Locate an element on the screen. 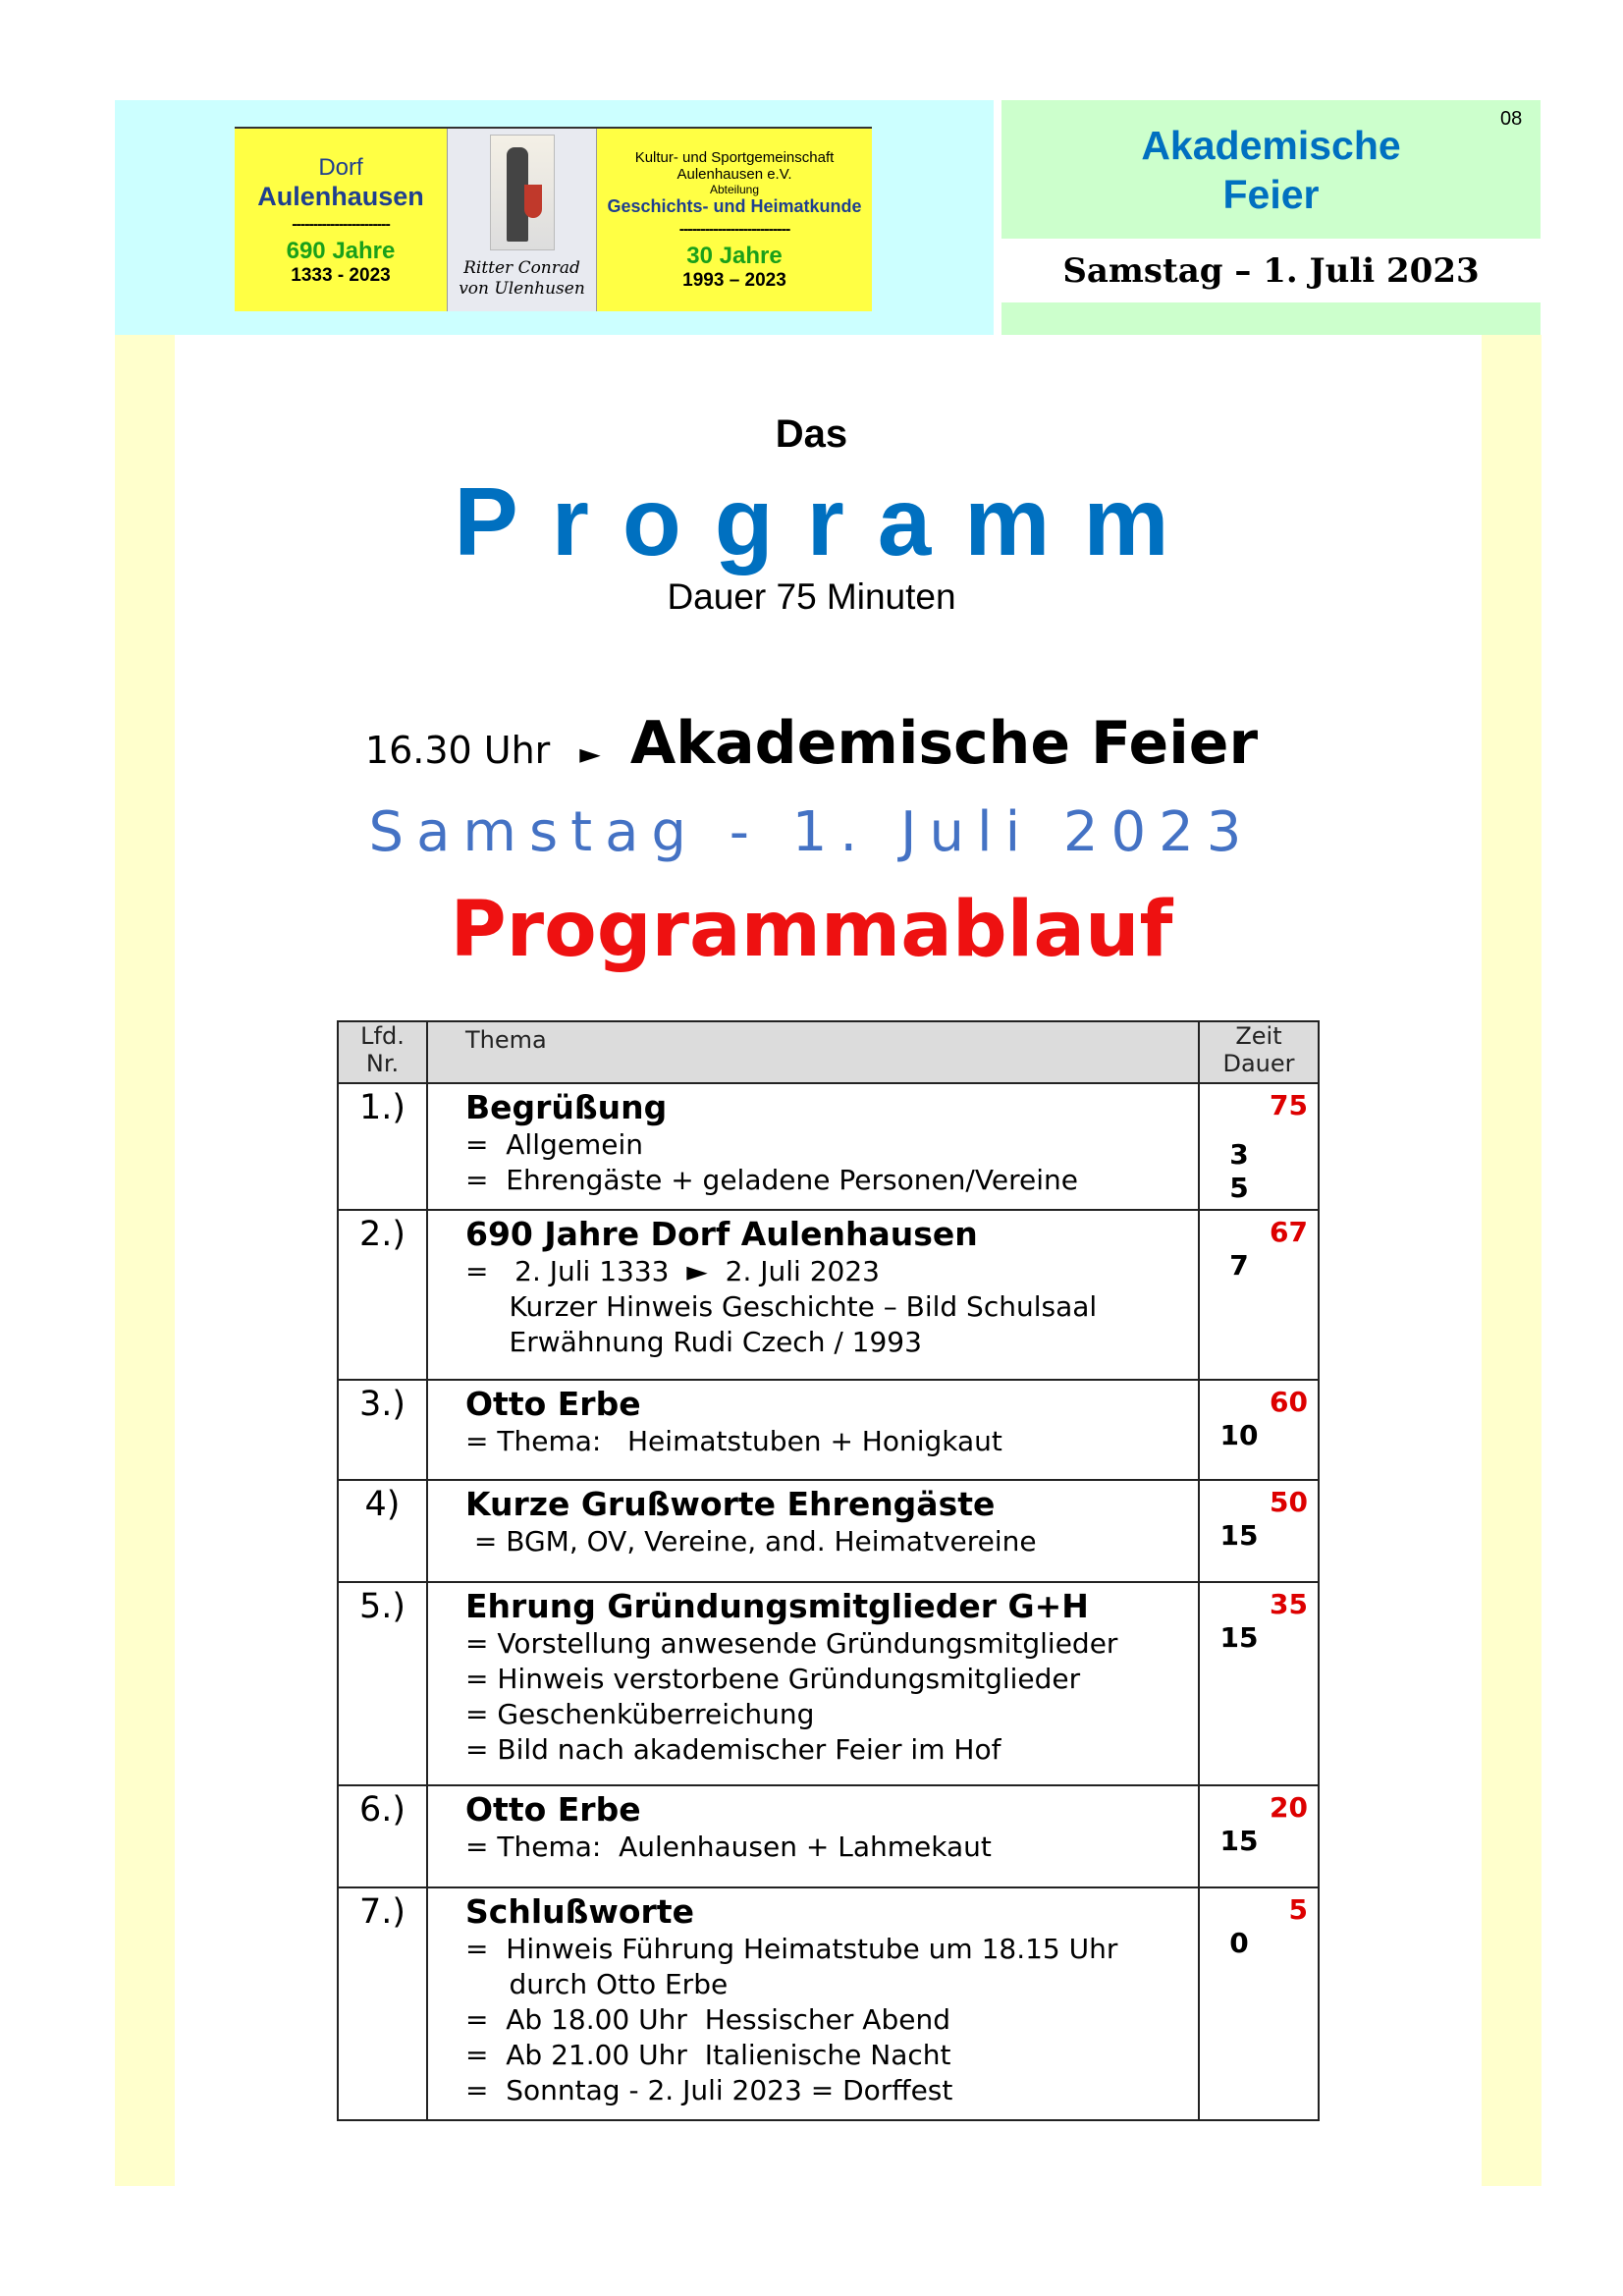 The width and height of the screenshot is (1623, 2296). row-number: 4) is located at coordinates (382, 1531).